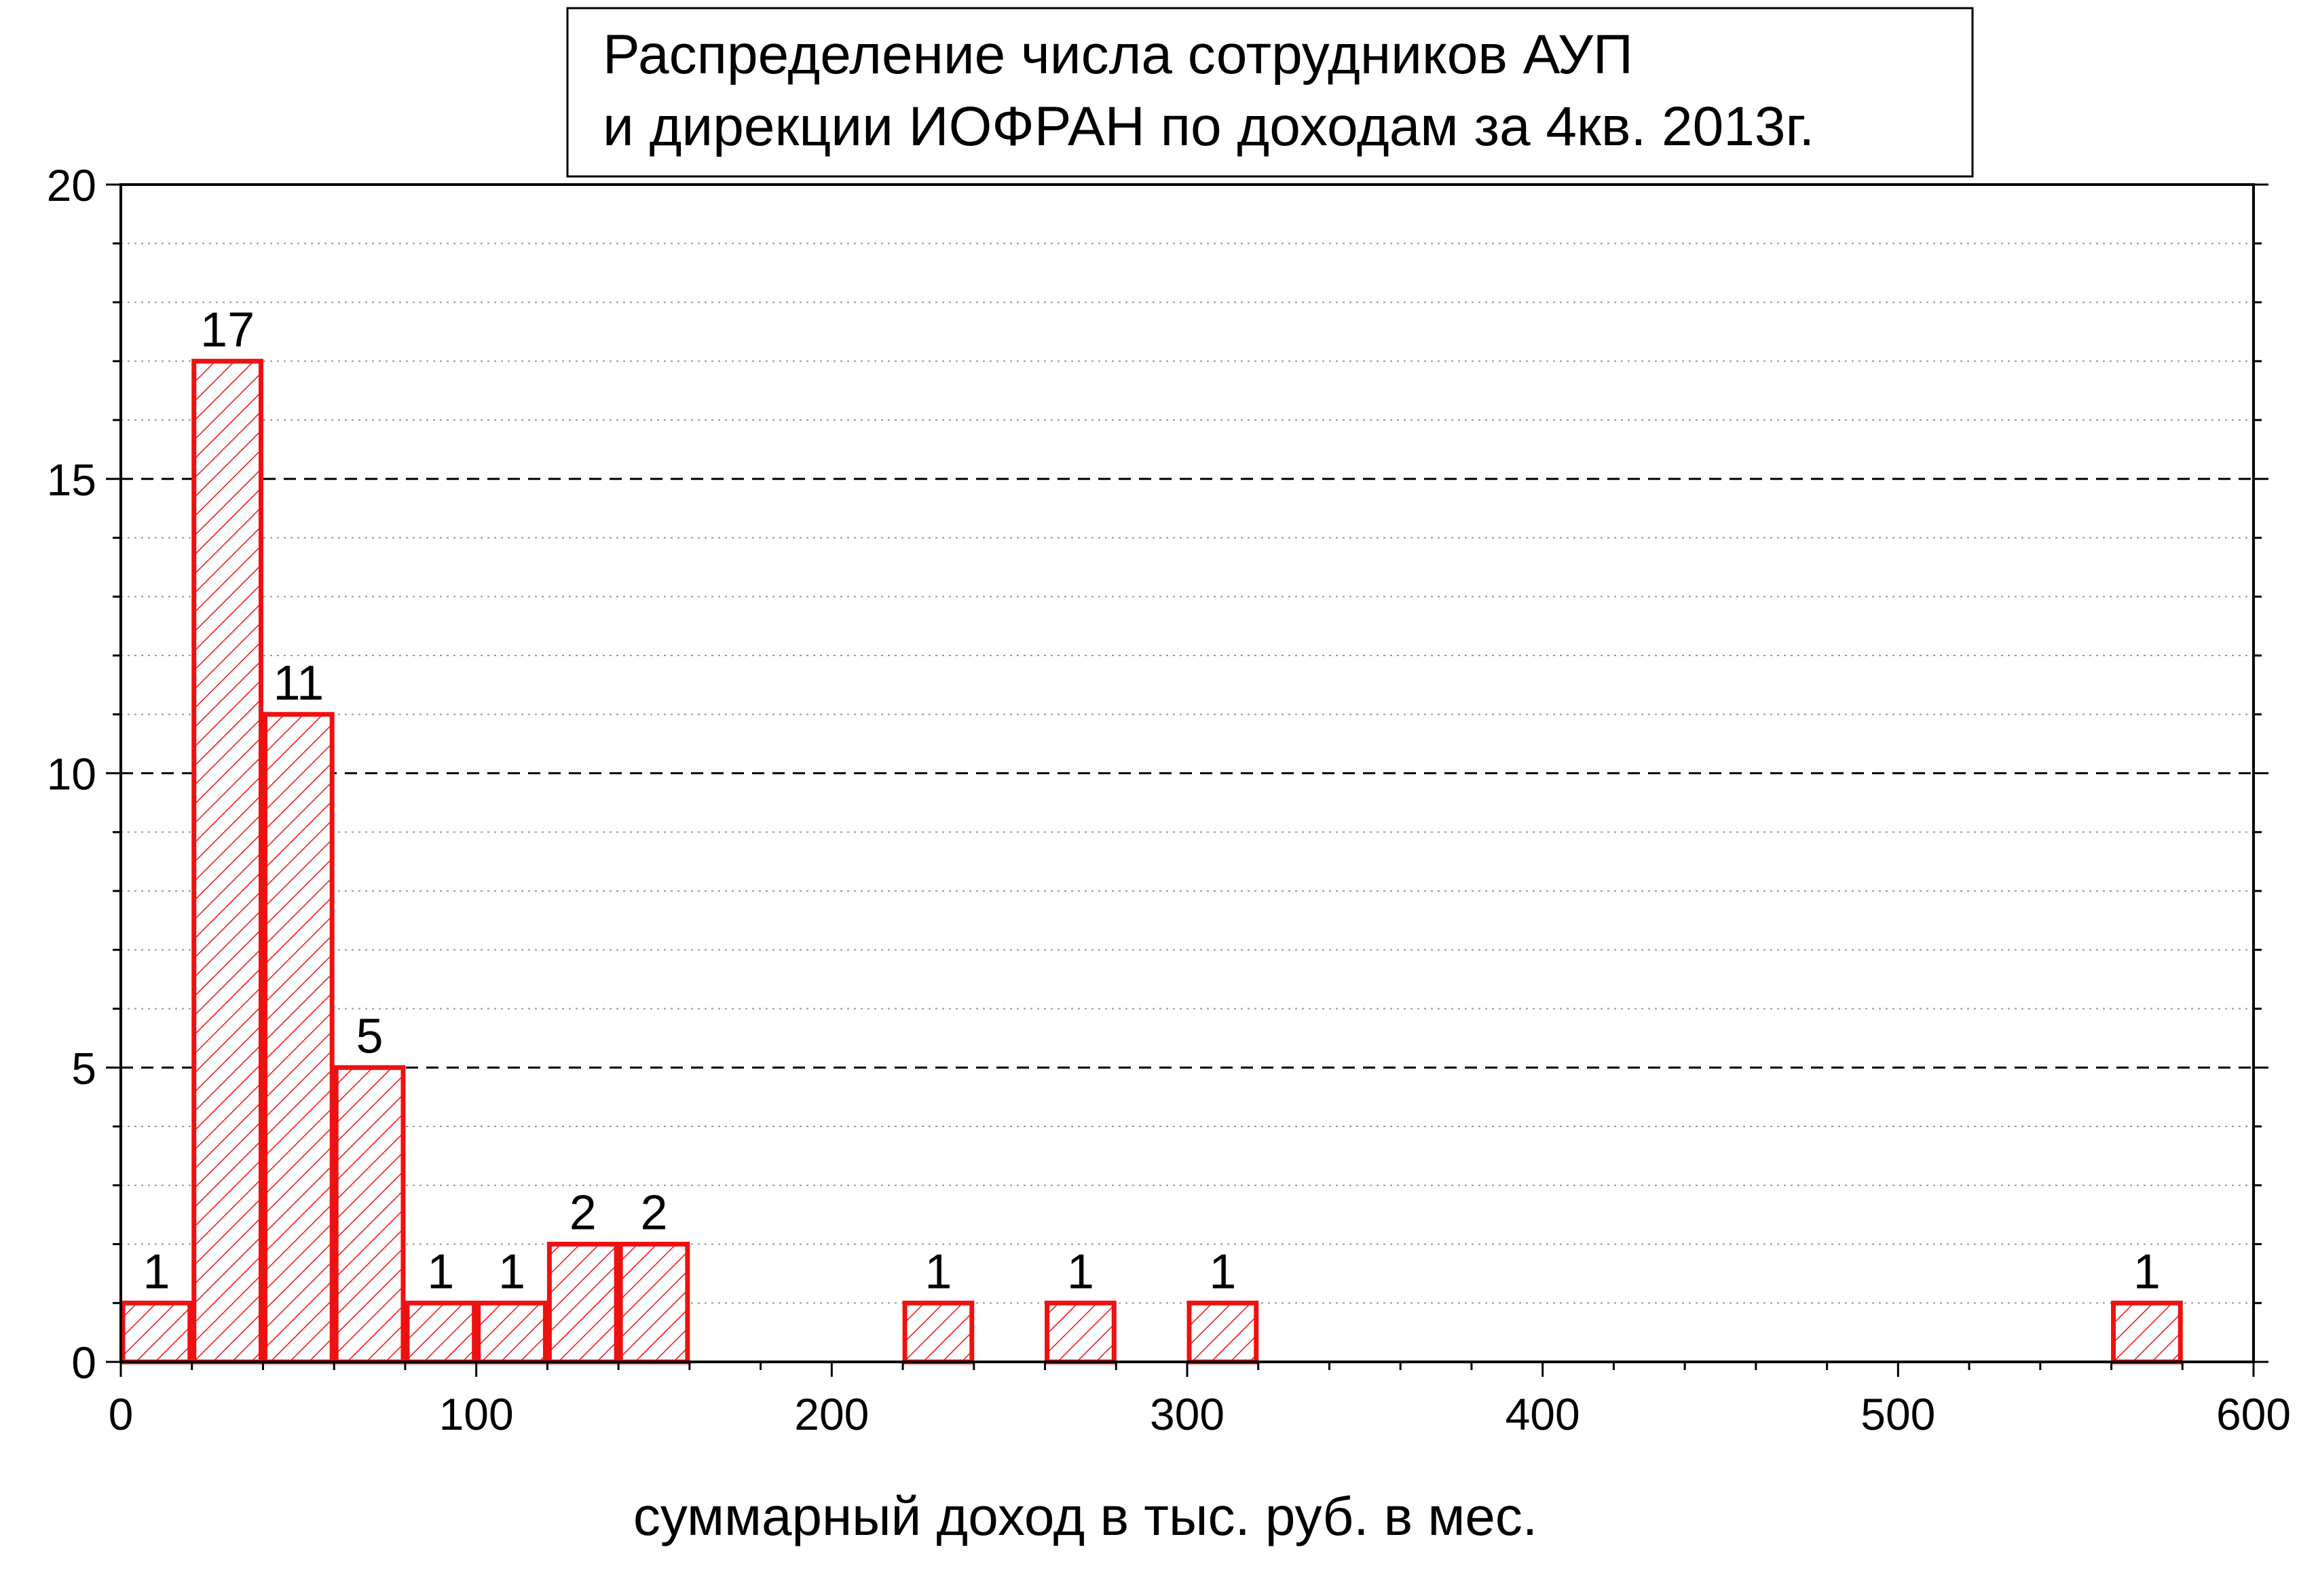 This screenshot has width=2299, height=1596. Describe the element at coordinates (298, 683) in the screenshot. I see `bar-value-label: 11` at that location.